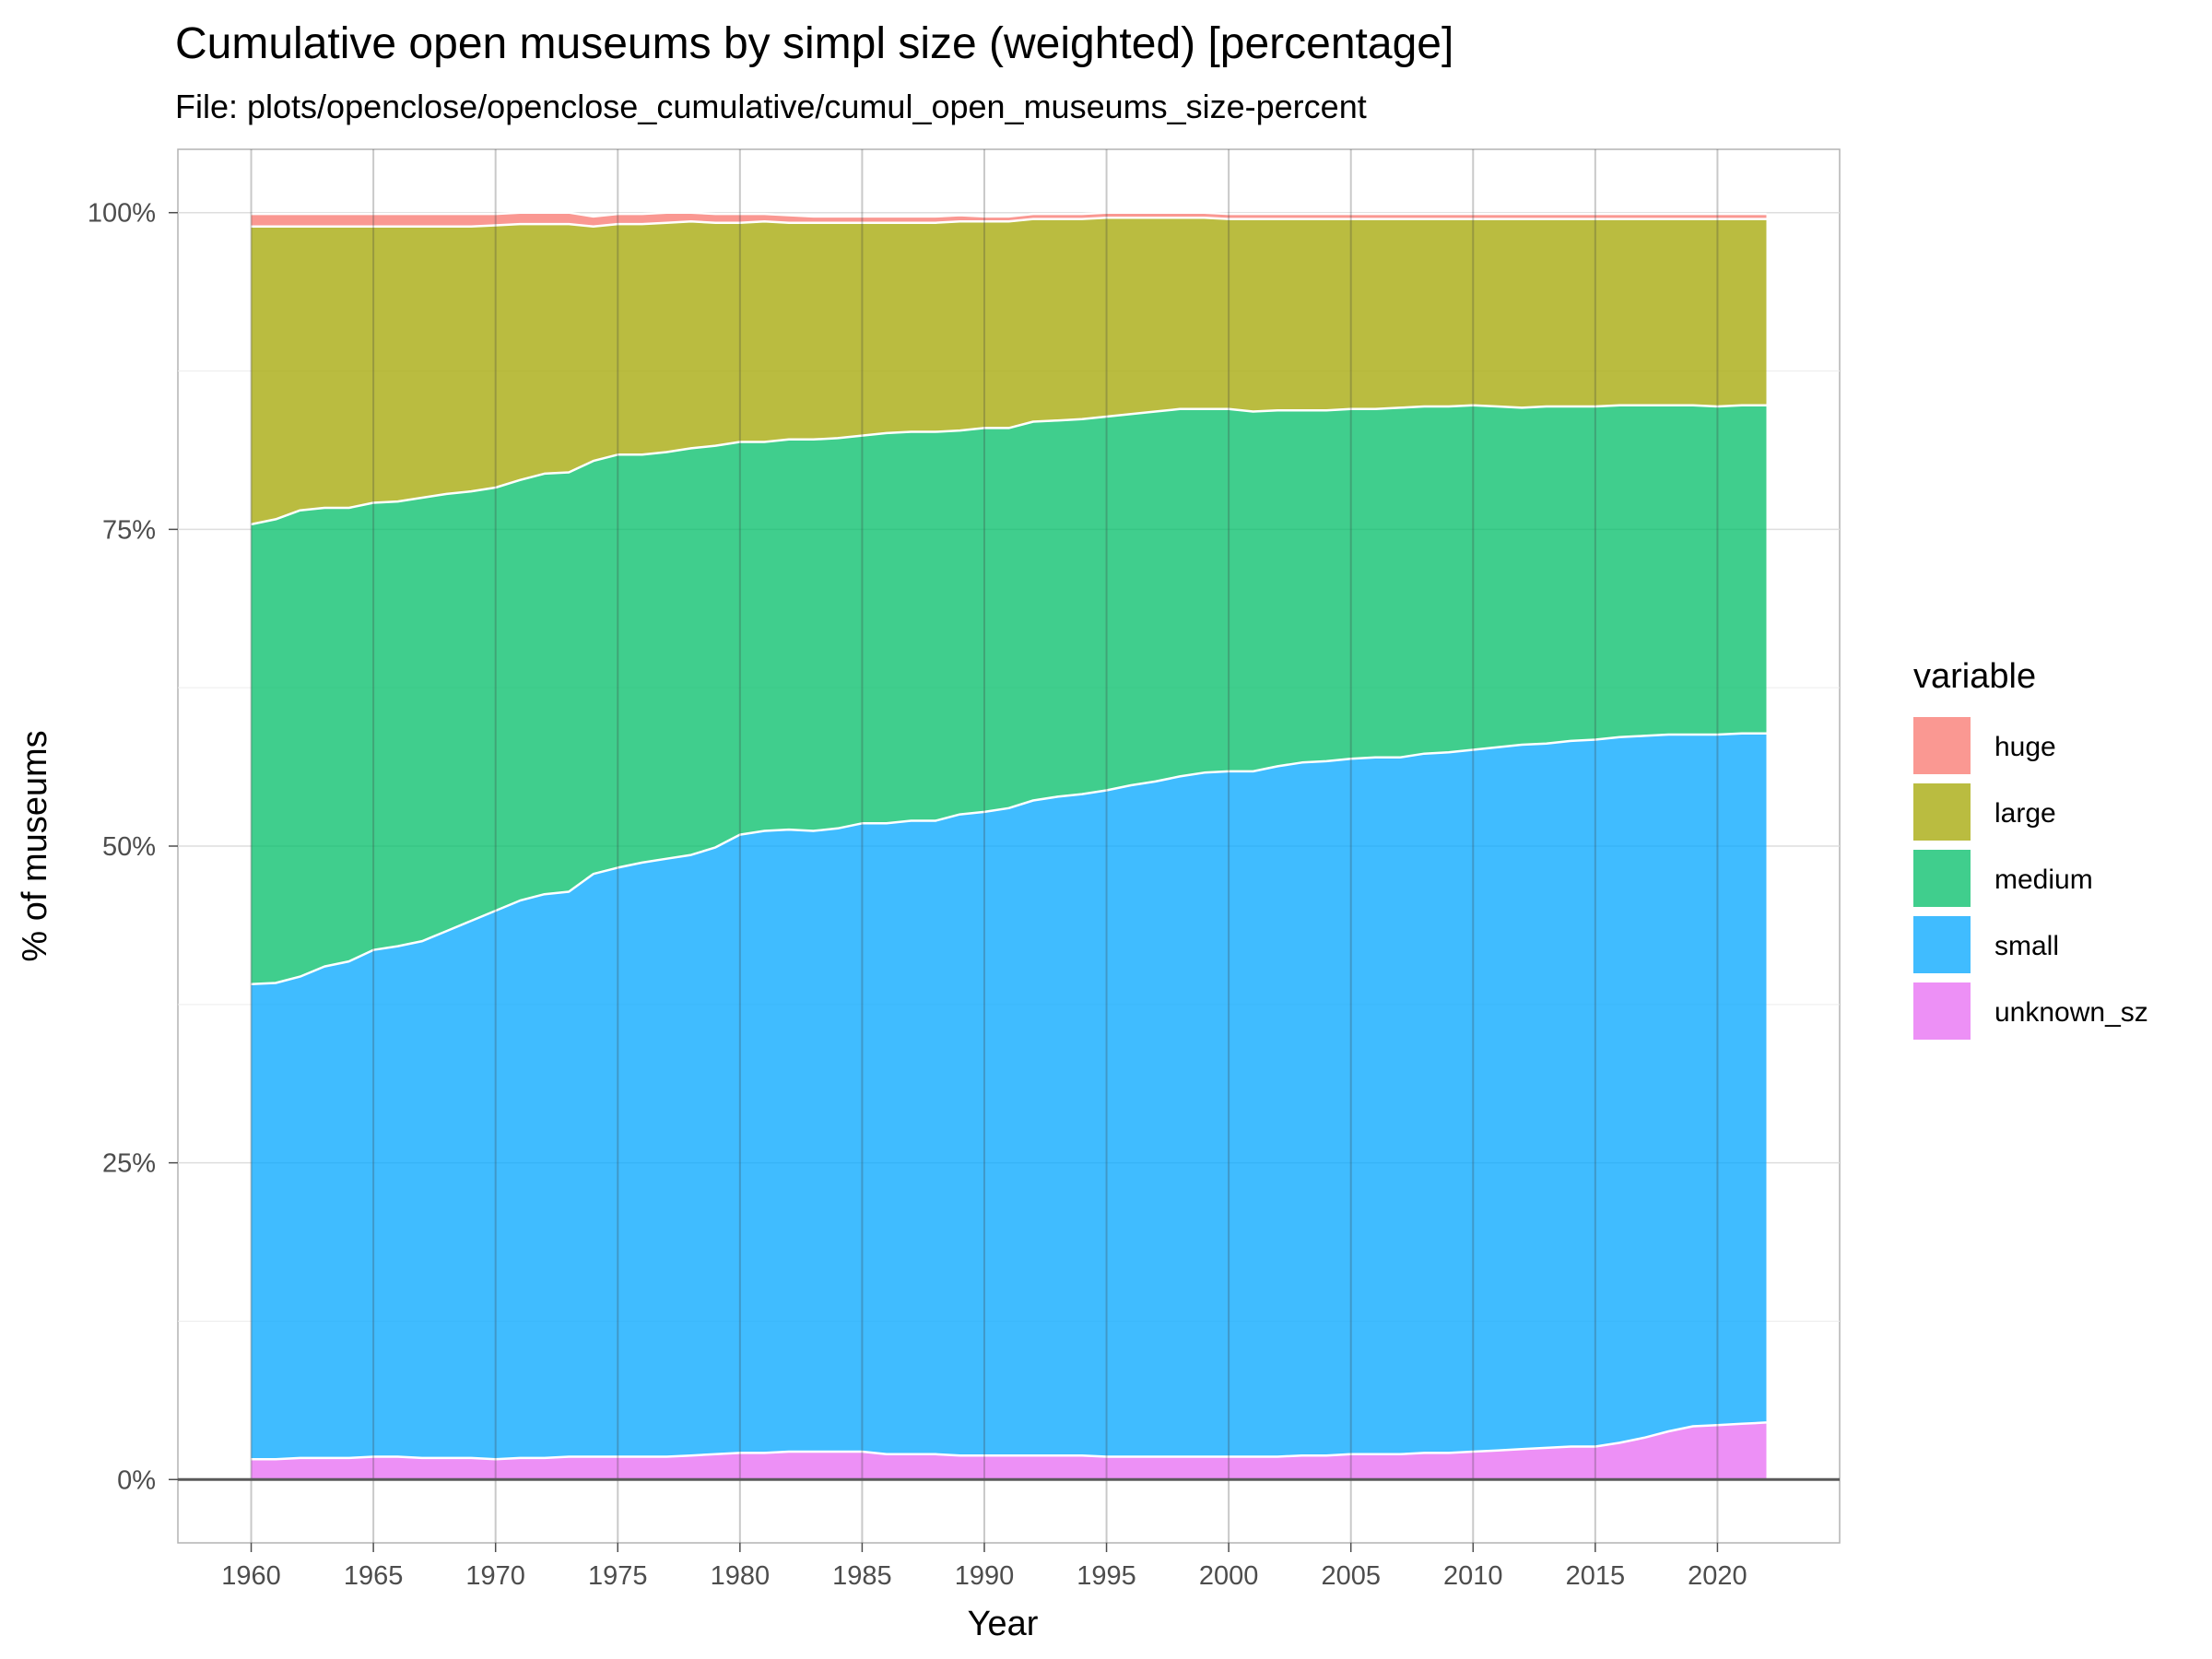 Image resolution: width=2212 pixels, height=1659 pixels. Describe the element at coordinates (985, 1576) in the screenshot. I see `x-tick-label: 1990` at that location.